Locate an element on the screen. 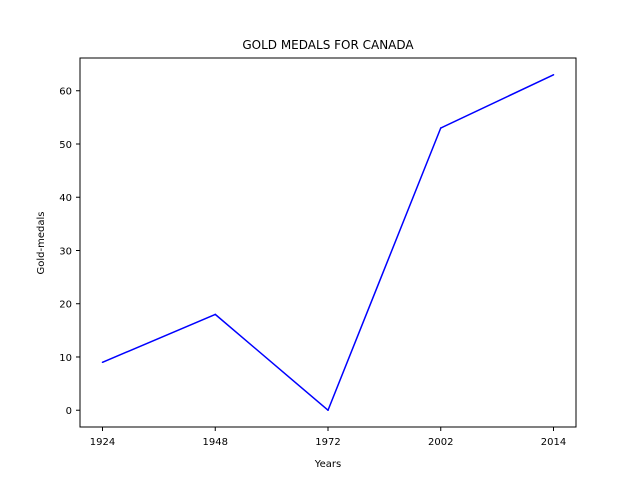 This screenshot has width=640, height=484. y-tick-label: 20 is located at coordinates (65, 305).